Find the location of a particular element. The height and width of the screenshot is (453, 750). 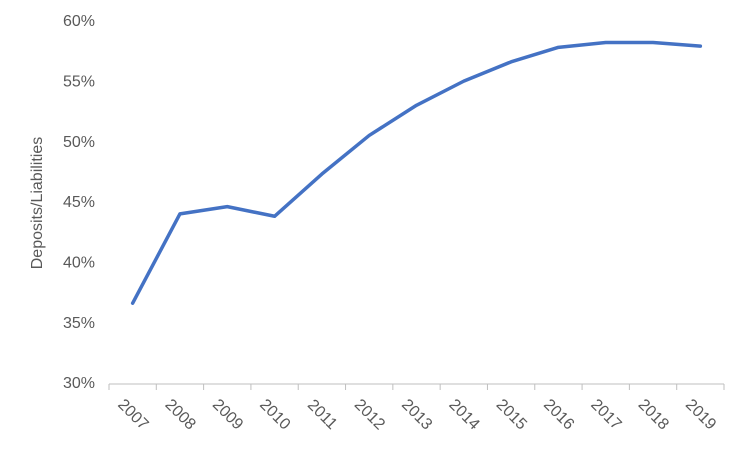

y-tick-label: 40% is located at coordinates (79, 263).